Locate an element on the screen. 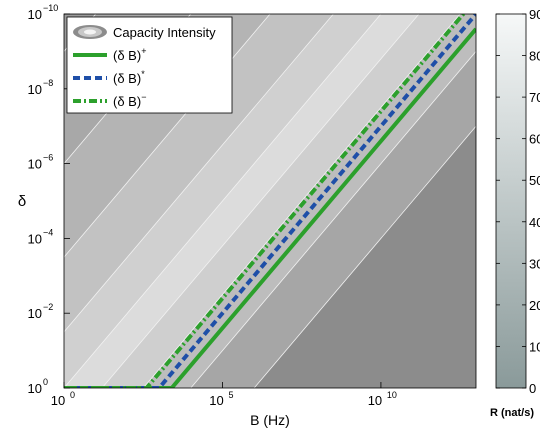  legend-label: (δ B)− is located at coordinates (129, 100).